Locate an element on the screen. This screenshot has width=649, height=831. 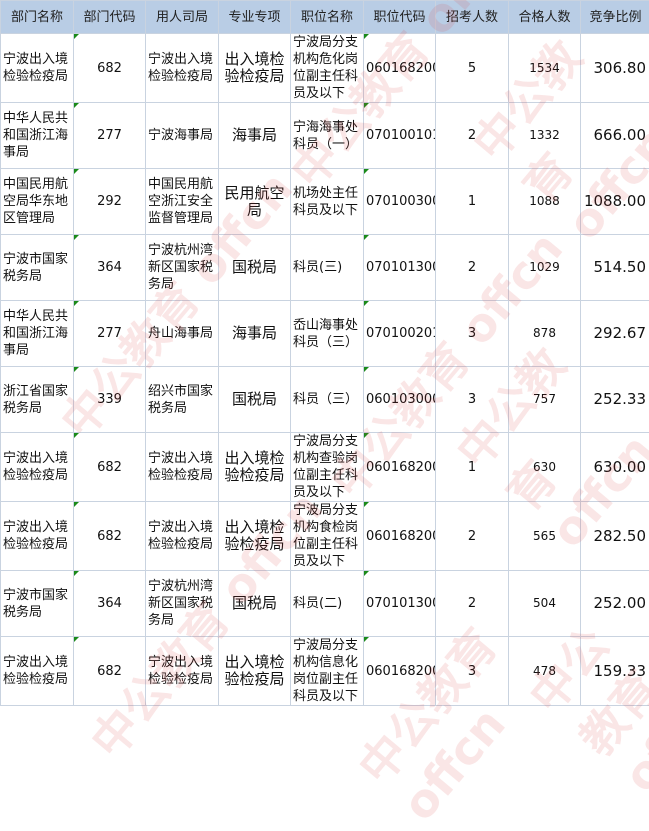
cell-qualified-count: 630 is located at coordinates (545, 467).